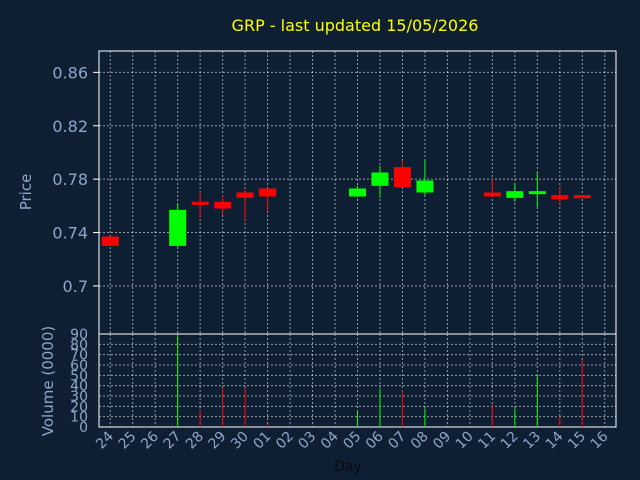  Describe the element at coordinates (70, 233) in the screenshot. I see `price-tick-label: 0.74` at that location.